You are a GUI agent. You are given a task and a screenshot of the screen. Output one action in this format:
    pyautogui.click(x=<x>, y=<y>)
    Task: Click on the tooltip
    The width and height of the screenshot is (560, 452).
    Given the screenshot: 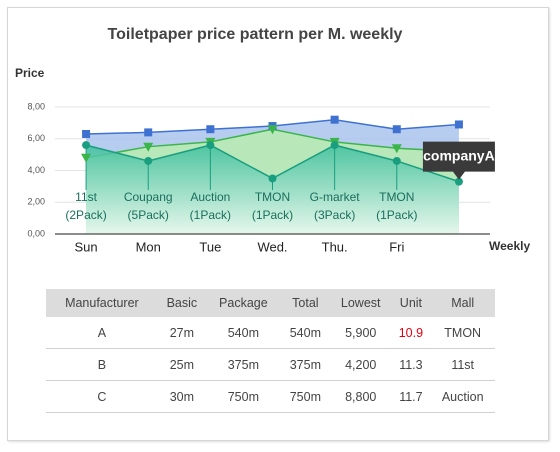 What is the action you would take?
    pyautogui.click(x=458, y=160)
    